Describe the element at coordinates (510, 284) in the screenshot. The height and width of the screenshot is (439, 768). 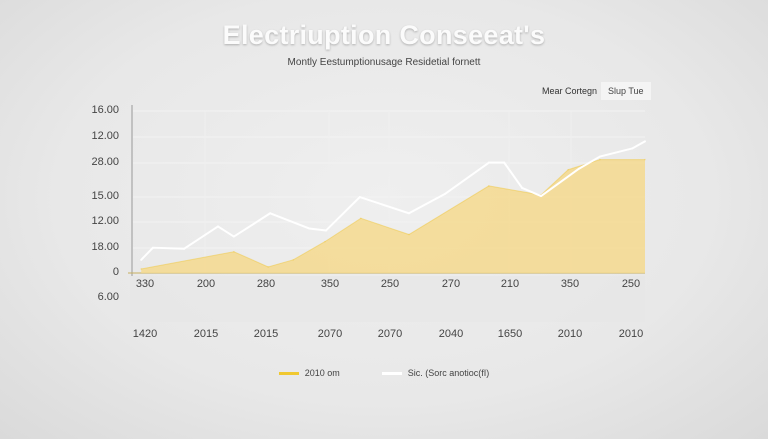
I see `x-tick-label-row1: 210` at that location.